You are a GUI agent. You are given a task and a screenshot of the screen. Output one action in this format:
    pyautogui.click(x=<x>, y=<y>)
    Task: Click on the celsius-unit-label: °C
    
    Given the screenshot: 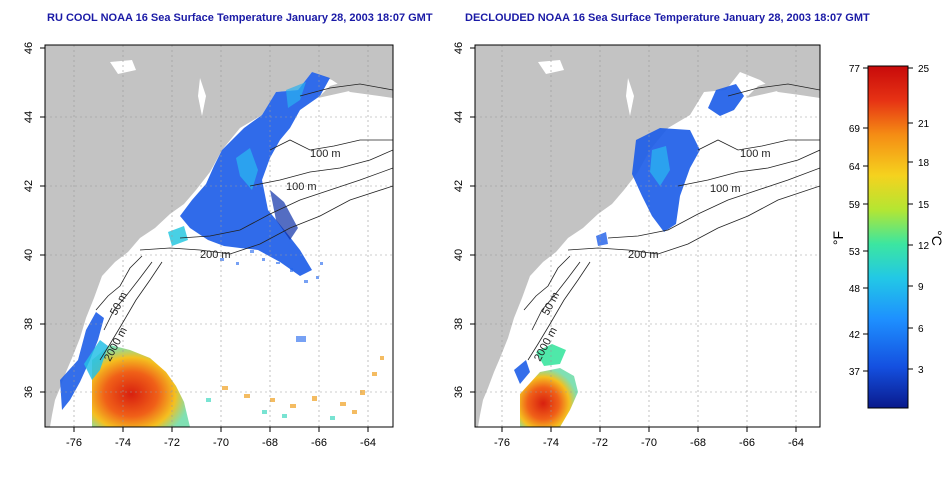 What is the action you would take?
    pyautogui.click(x=937, y=238)
    